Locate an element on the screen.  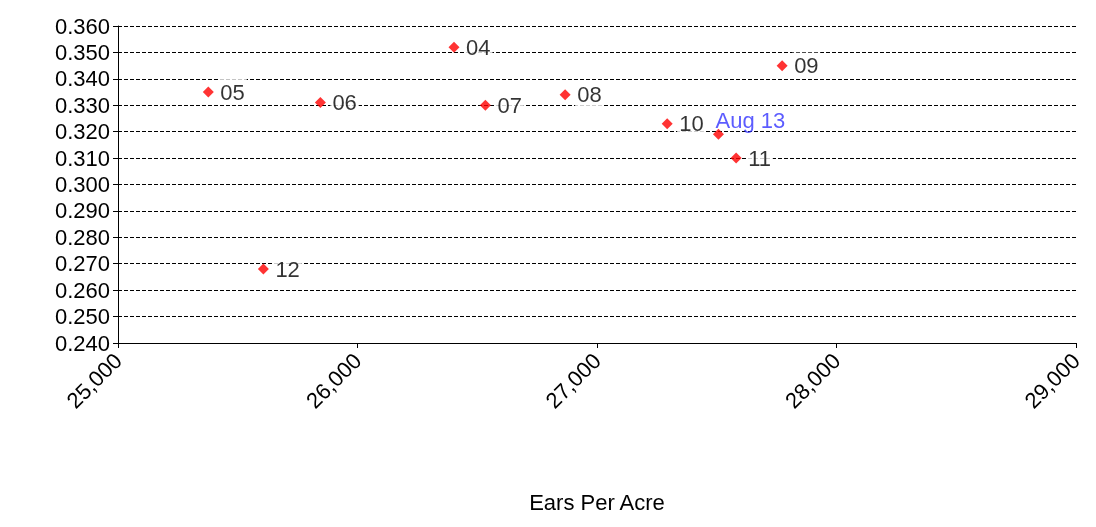
series-label: Aug 13 is located at coordinates (750, 121).